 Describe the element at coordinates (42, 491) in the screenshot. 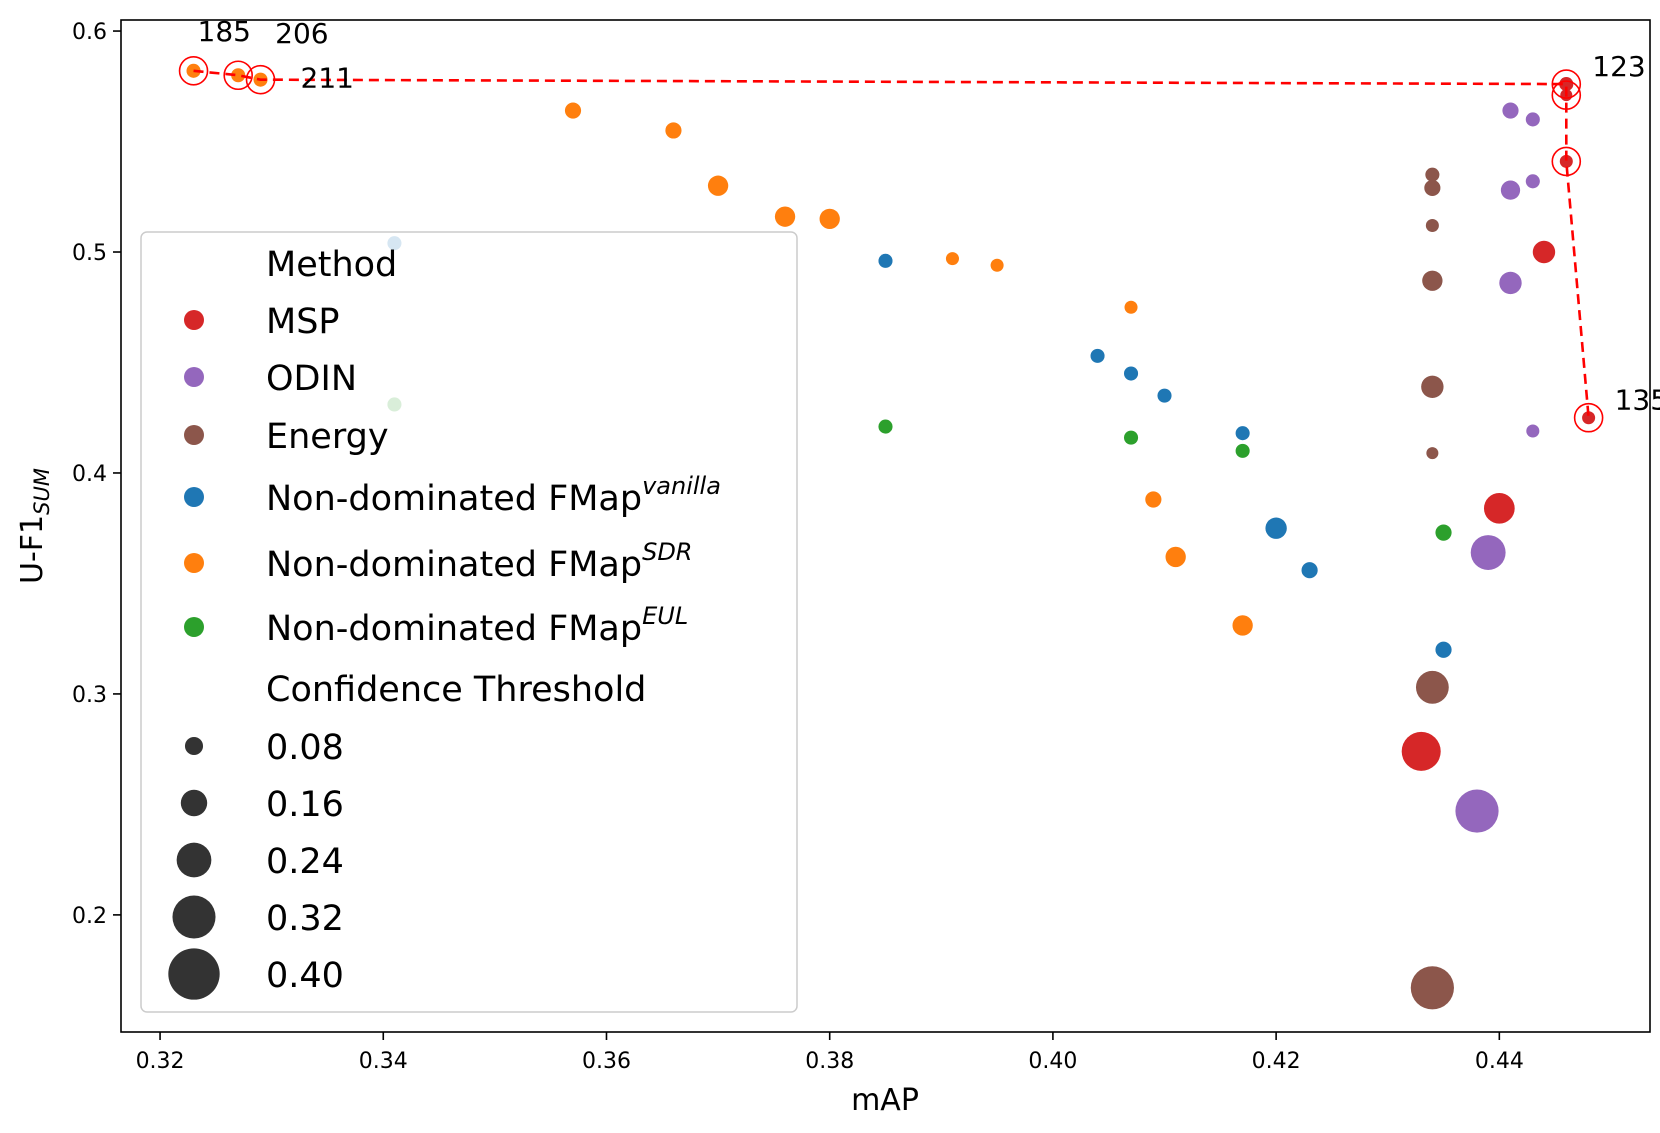

I see `y-axis-label-sub: SUM` at that location.